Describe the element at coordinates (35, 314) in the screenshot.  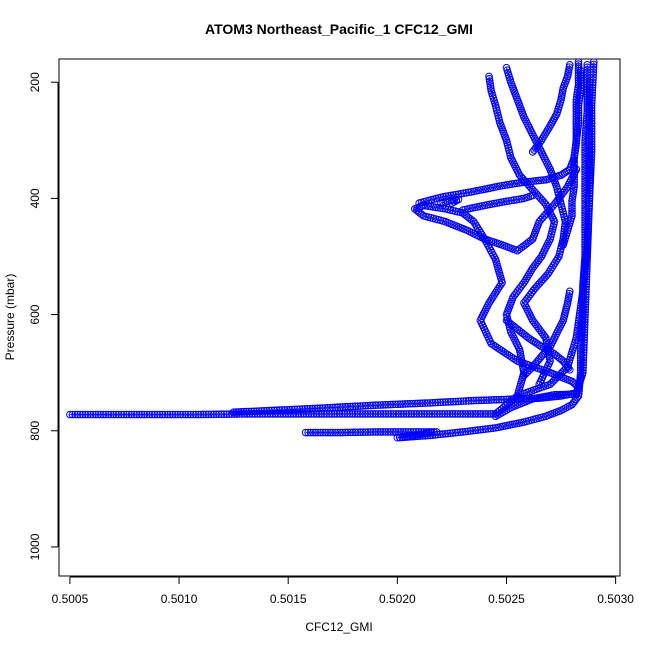
I see `y-tick-label: 600` at that location.